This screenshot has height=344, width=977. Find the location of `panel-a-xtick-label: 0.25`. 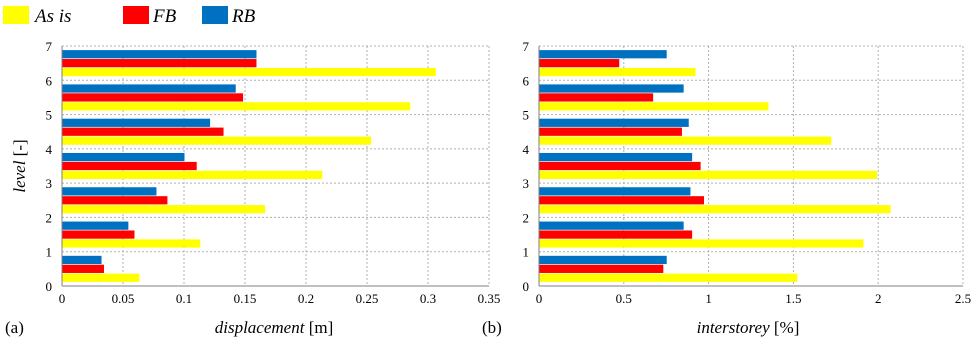

panel-a-xtick-label: 0.25 is located at coordinates (367, 298).